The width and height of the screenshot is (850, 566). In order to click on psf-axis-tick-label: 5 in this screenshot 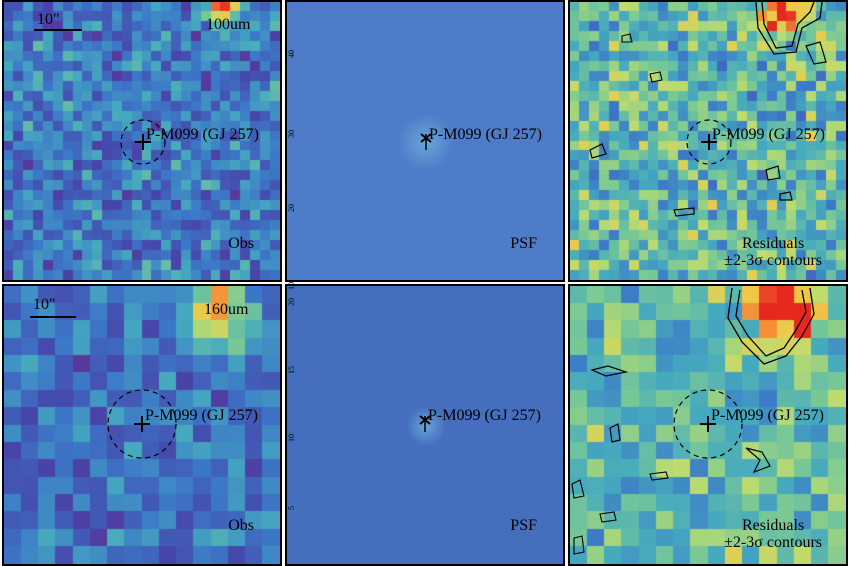, I will do `click(291, 508)`.